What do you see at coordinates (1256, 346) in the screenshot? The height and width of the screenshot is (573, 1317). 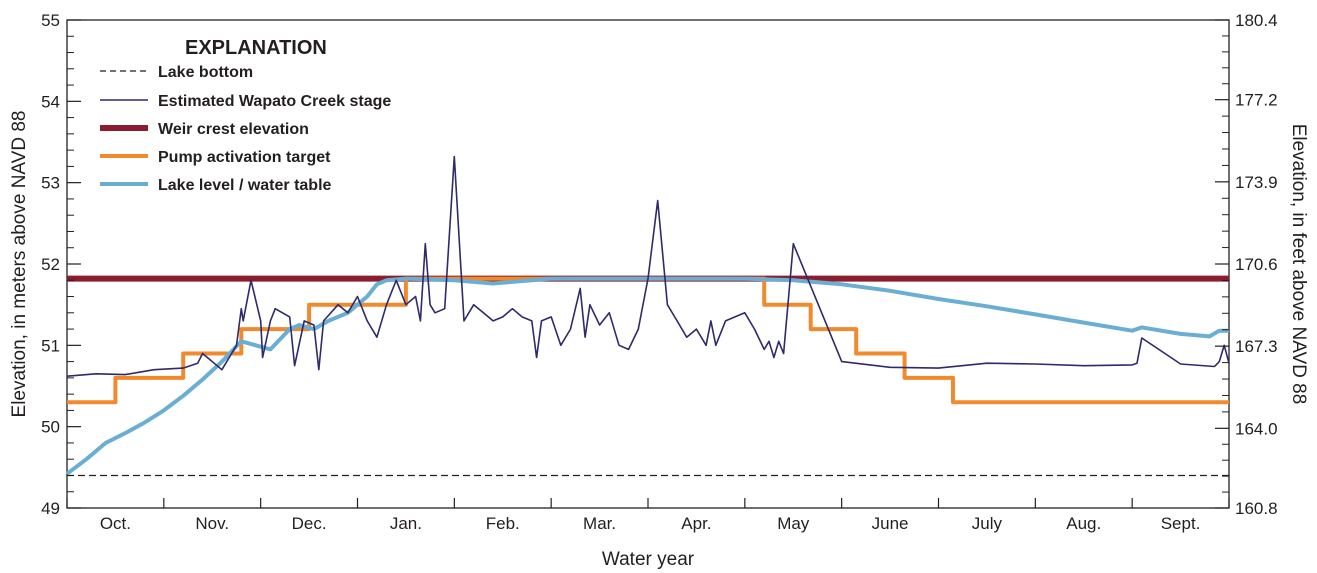 I see `y-tick-label-right: 167.3` at bounding box center [1256, 346].